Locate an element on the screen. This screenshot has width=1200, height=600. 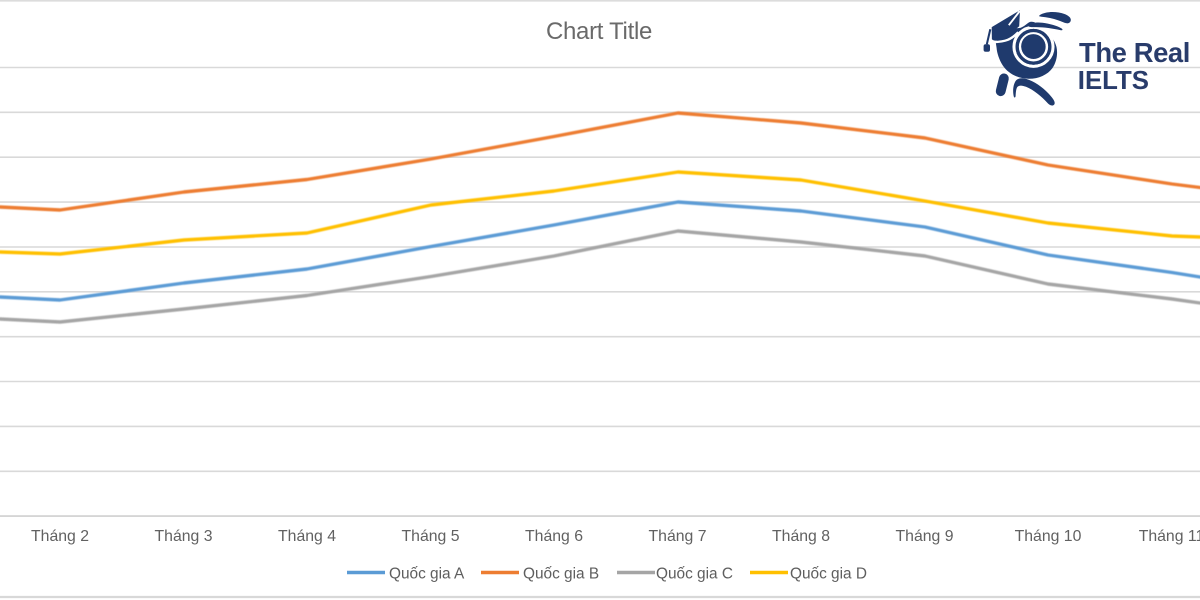
svg-text: Tháng 8 is located at coordinates (801, 536).